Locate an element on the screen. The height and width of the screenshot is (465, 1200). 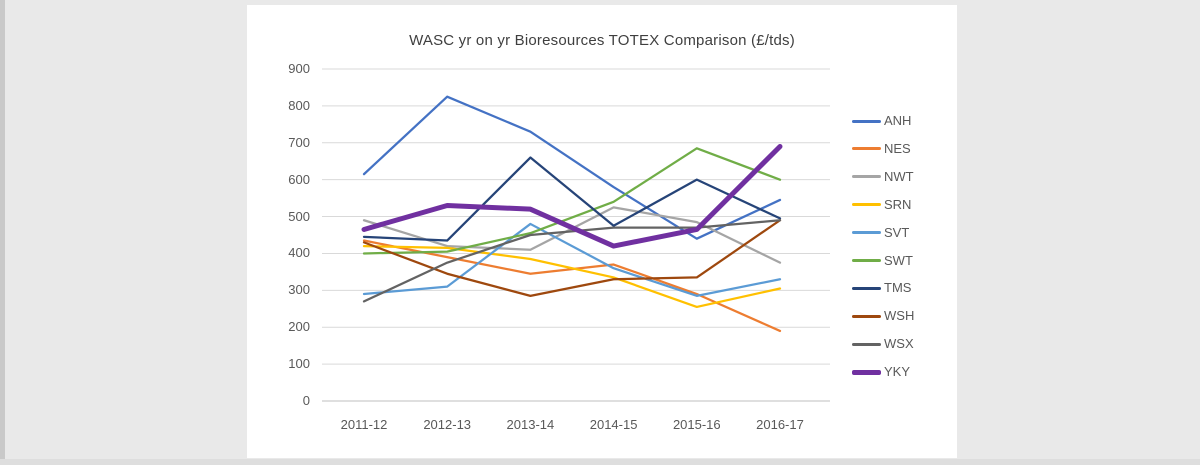
series-line-yky is located at coordinates (572, 196).